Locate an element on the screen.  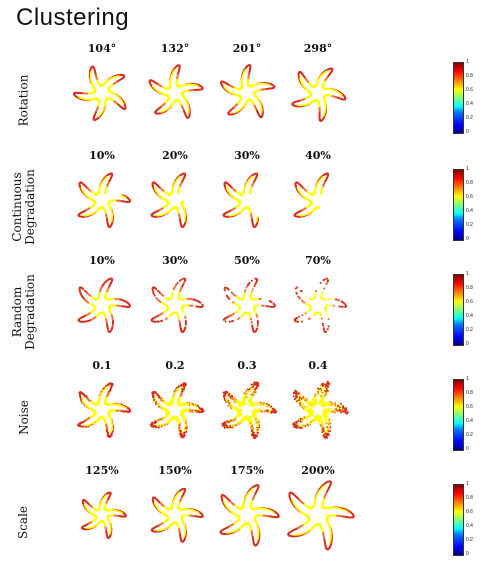
column-label: 10% is located at coordinates (102, 155).